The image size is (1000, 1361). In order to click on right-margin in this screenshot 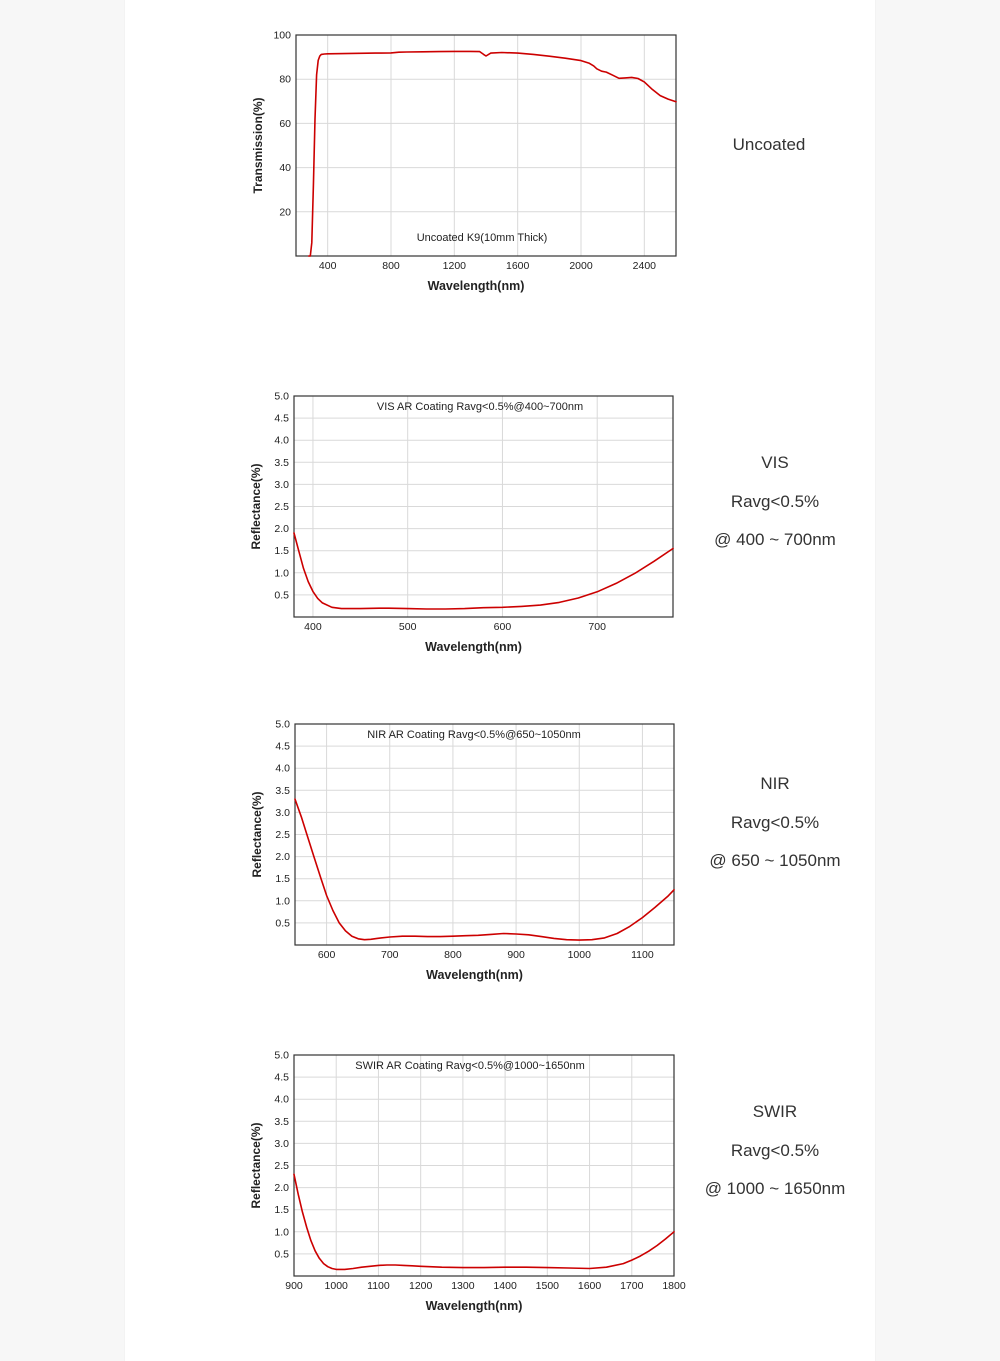, I will do `click(937, 680)`.